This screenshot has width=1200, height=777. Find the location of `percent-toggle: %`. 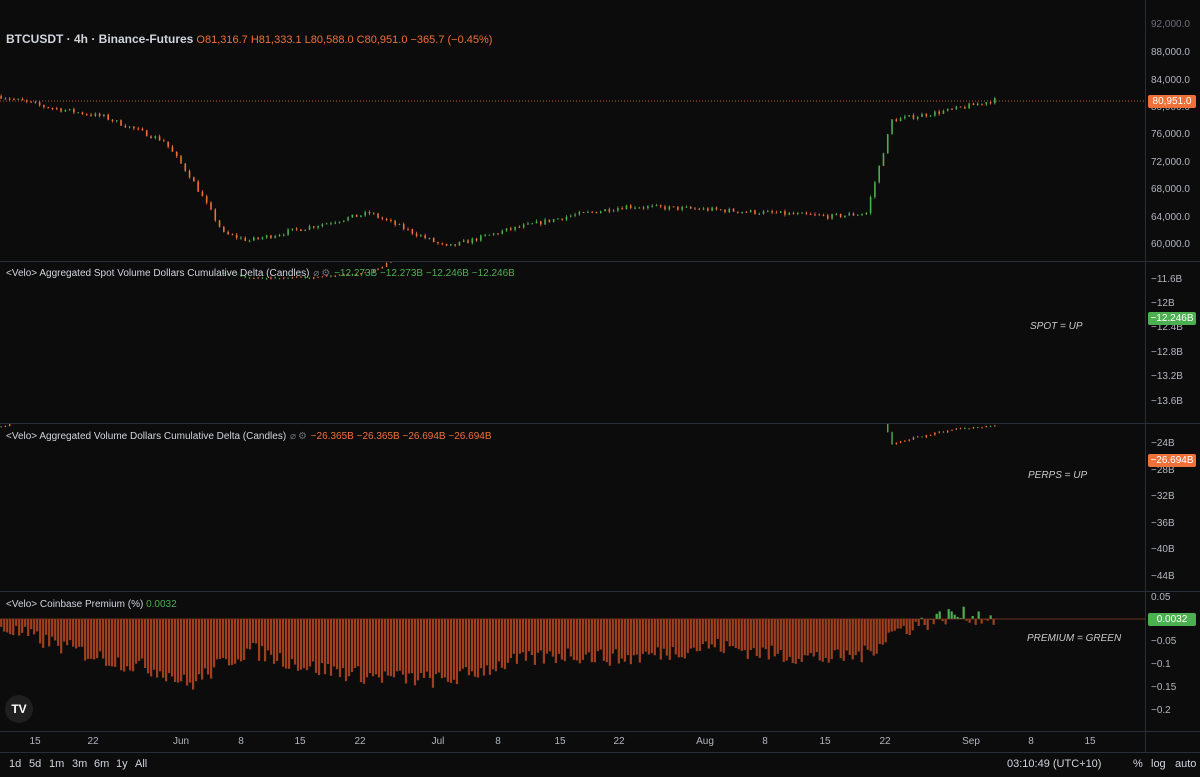

percent-toggle: % is located at coordinates (1138, 764).